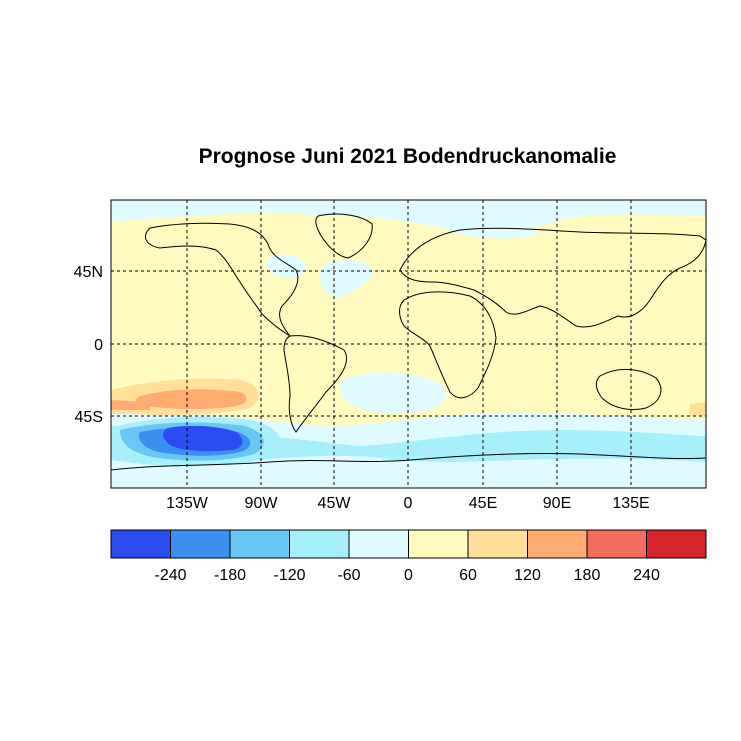 This screenshot has width=741, height=741. What do you see at coordinates (98, 345) in the screenshot?
I see `lat-label-0: 0` at bounding box center [98, 345].